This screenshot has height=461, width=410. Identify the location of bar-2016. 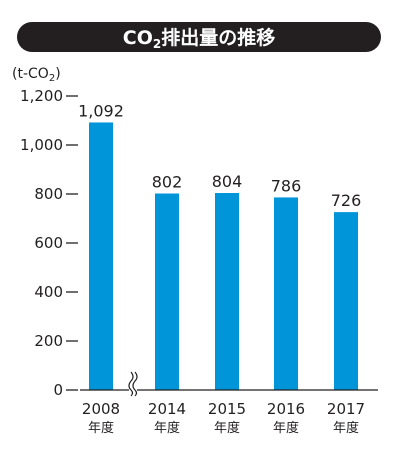
(286, 293).